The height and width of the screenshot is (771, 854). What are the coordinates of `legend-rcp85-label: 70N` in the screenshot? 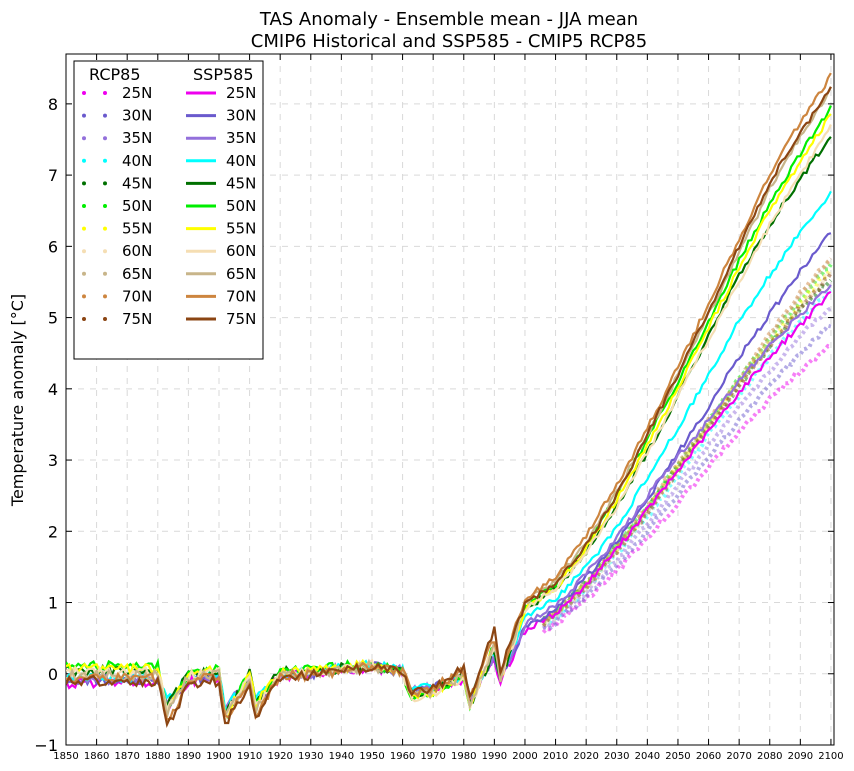 It's located at (137, 296).